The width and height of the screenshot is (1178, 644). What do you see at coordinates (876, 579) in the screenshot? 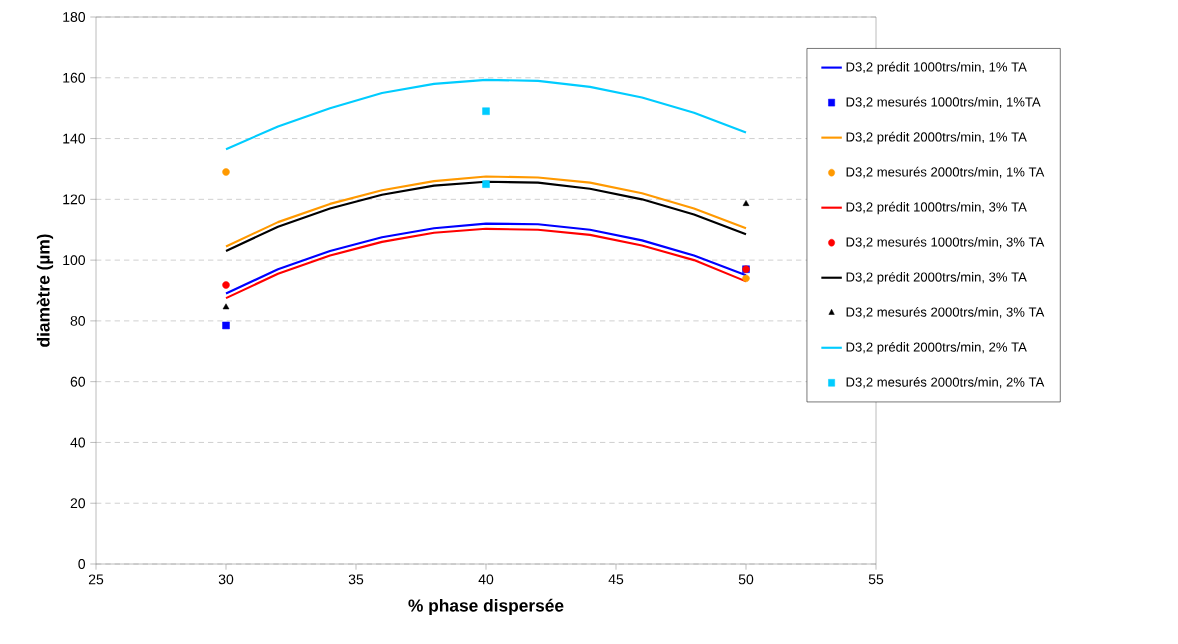
I see `x-tick-label: 55` at bounding box center [876, 579].